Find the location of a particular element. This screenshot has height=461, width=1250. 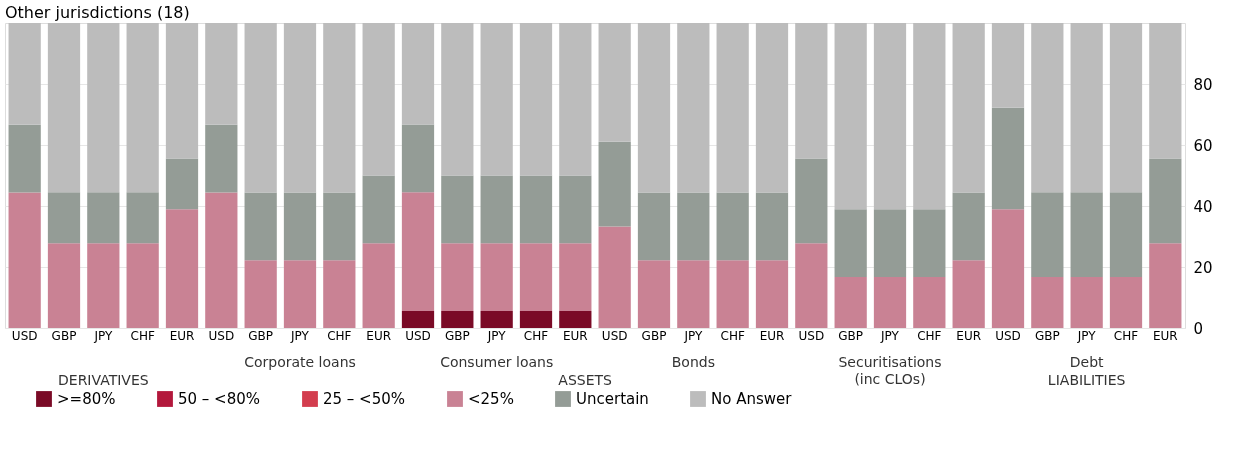

chart-title: Other jurisdictions (18) is located at coordinates (97, 12).